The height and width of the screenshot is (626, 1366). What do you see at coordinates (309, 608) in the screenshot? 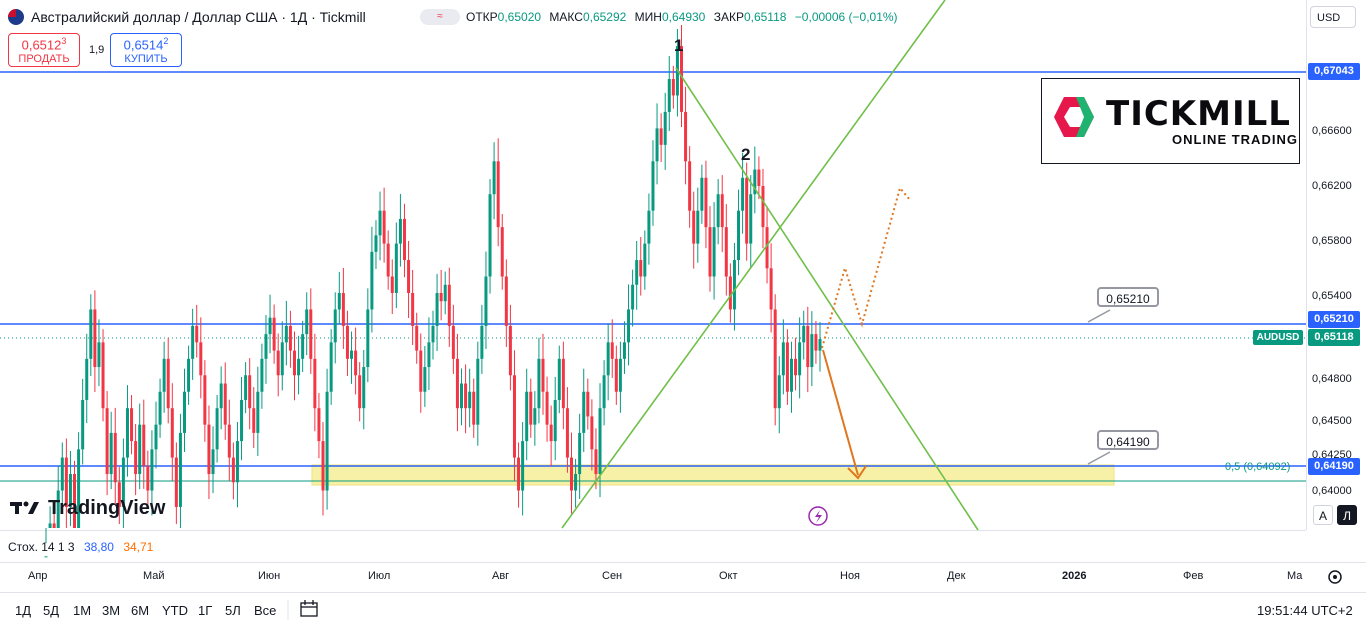
I see `date-range-icon` at bounding box center [309, 608].